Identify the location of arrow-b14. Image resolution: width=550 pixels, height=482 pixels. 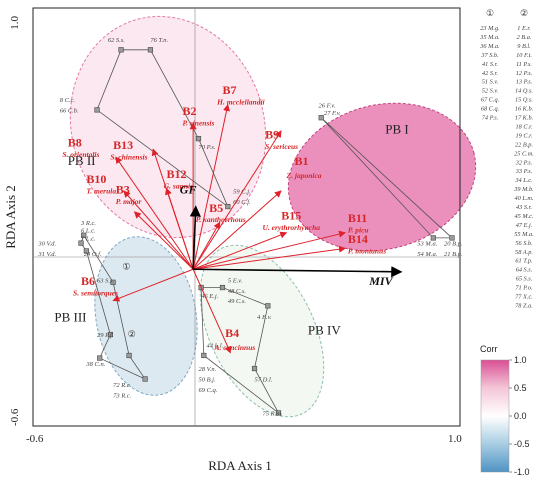
(269, 257).